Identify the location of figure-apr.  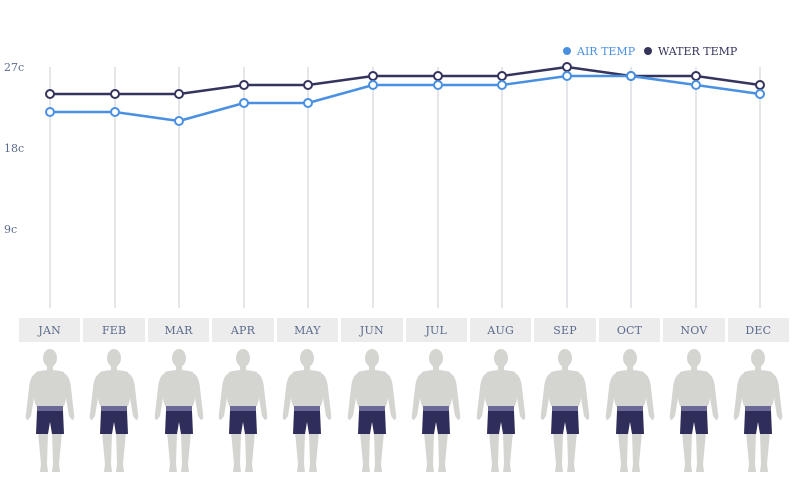
(242, 411).